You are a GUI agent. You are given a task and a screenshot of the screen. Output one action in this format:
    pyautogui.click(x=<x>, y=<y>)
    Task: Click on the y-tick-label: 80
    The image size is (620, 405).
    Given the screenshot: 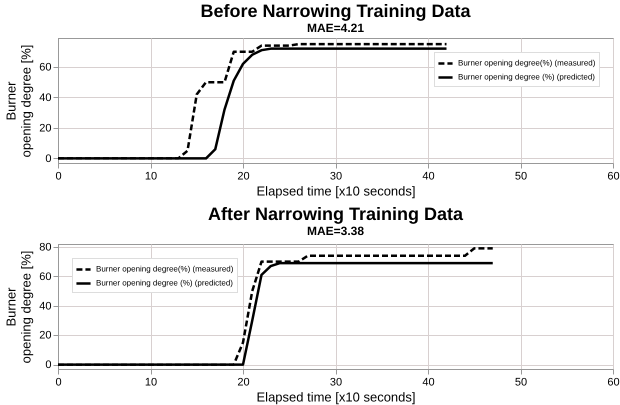 What is the action you would take?
    pyautogui.click(x=45, y=247)
    